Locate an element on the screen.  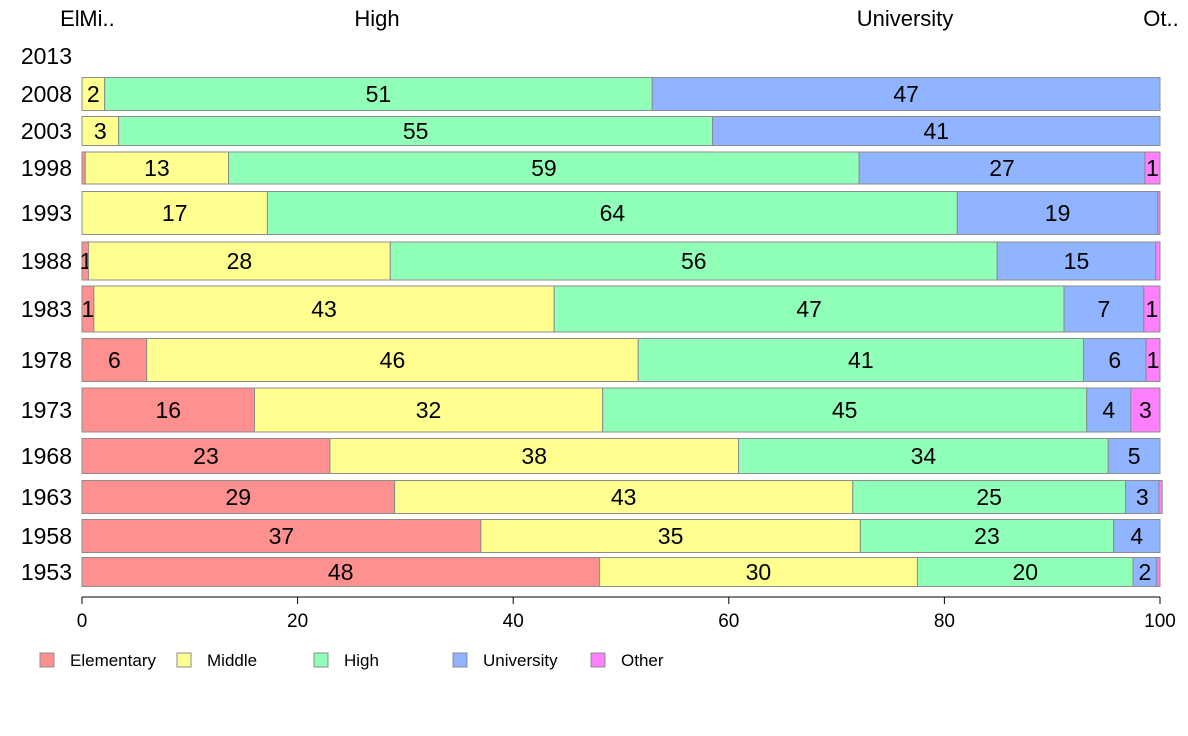
x-axis: 0 20 40 60 80 100 is located at coordinates (626, 614).